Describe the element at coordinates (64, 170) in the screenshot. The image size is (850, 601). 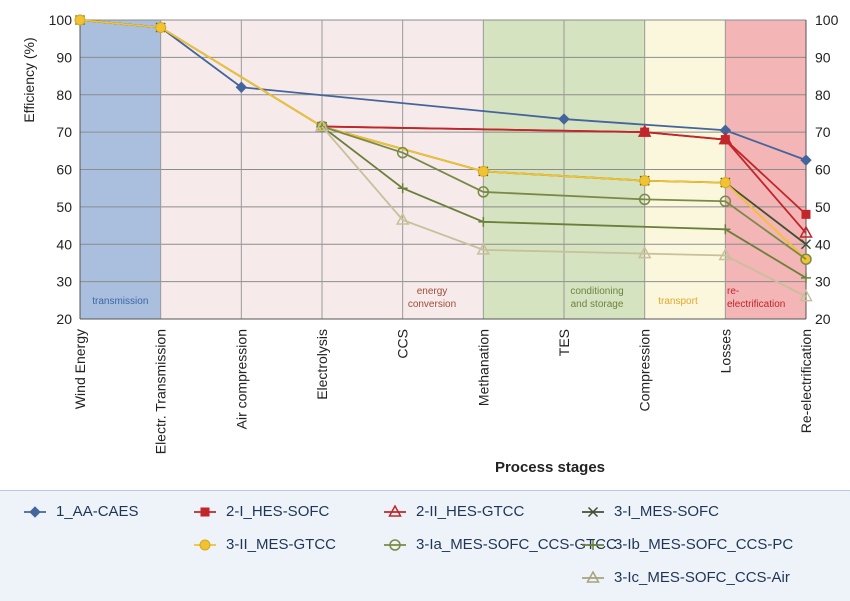
I see `y-tick-label-left-60: 60` at that location.